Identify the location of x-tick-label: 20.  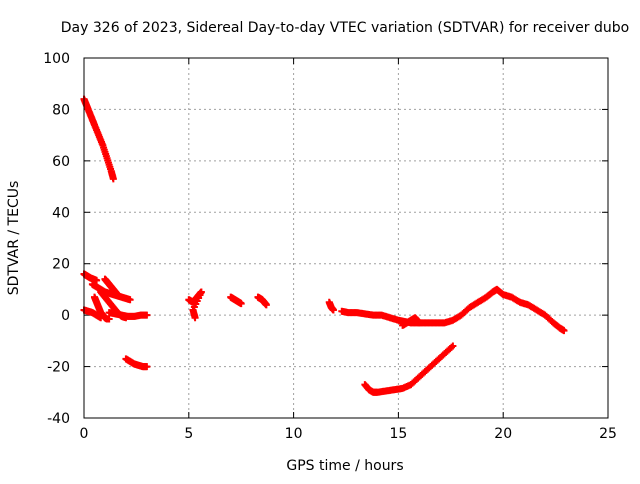
(503, 434).